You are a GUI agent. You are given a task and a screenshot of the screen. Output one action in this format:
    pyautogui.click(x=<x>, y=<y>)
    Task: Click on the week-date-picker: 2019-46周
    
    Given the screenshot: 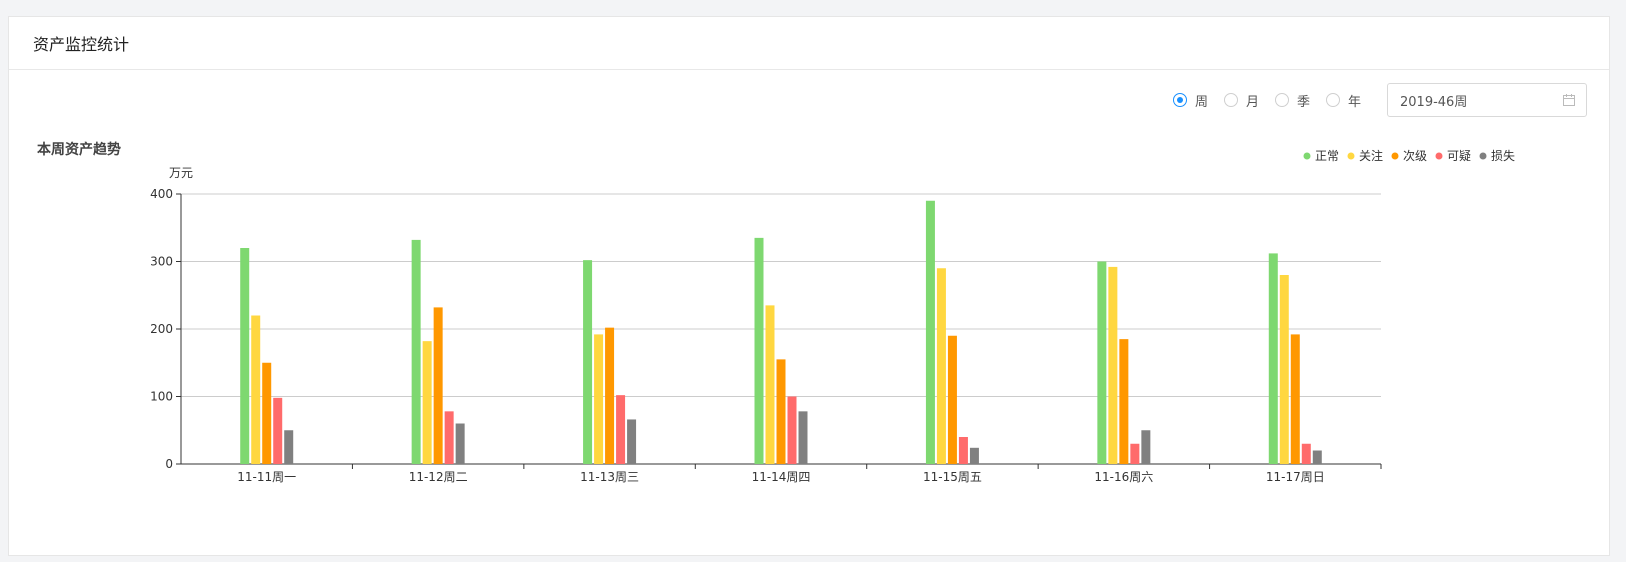 What is the action you would take?
    pyautogui.click(x=1487, y=100)
    